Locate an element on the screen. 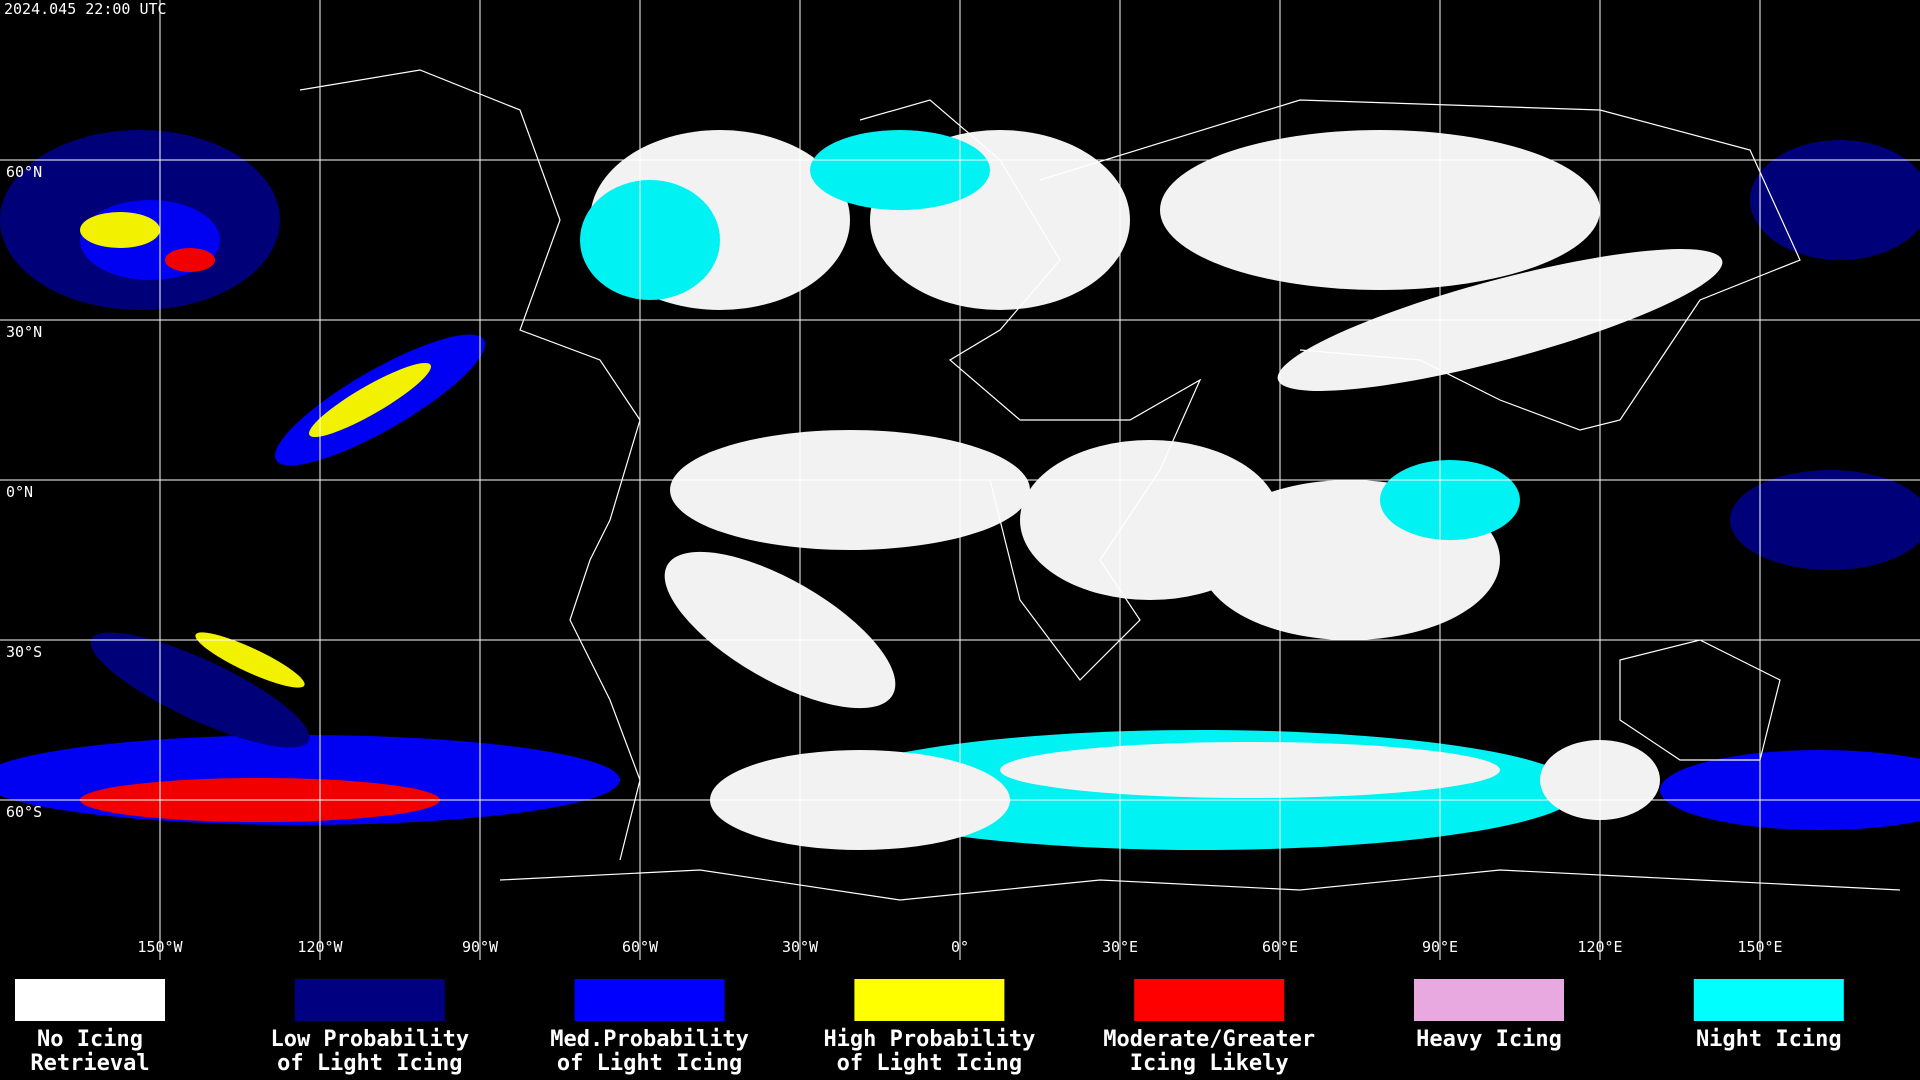 Image resolution: width=1920 pixels, height=1080 pixels. latitude-label: 30°N is located at coordinates (24, 332).